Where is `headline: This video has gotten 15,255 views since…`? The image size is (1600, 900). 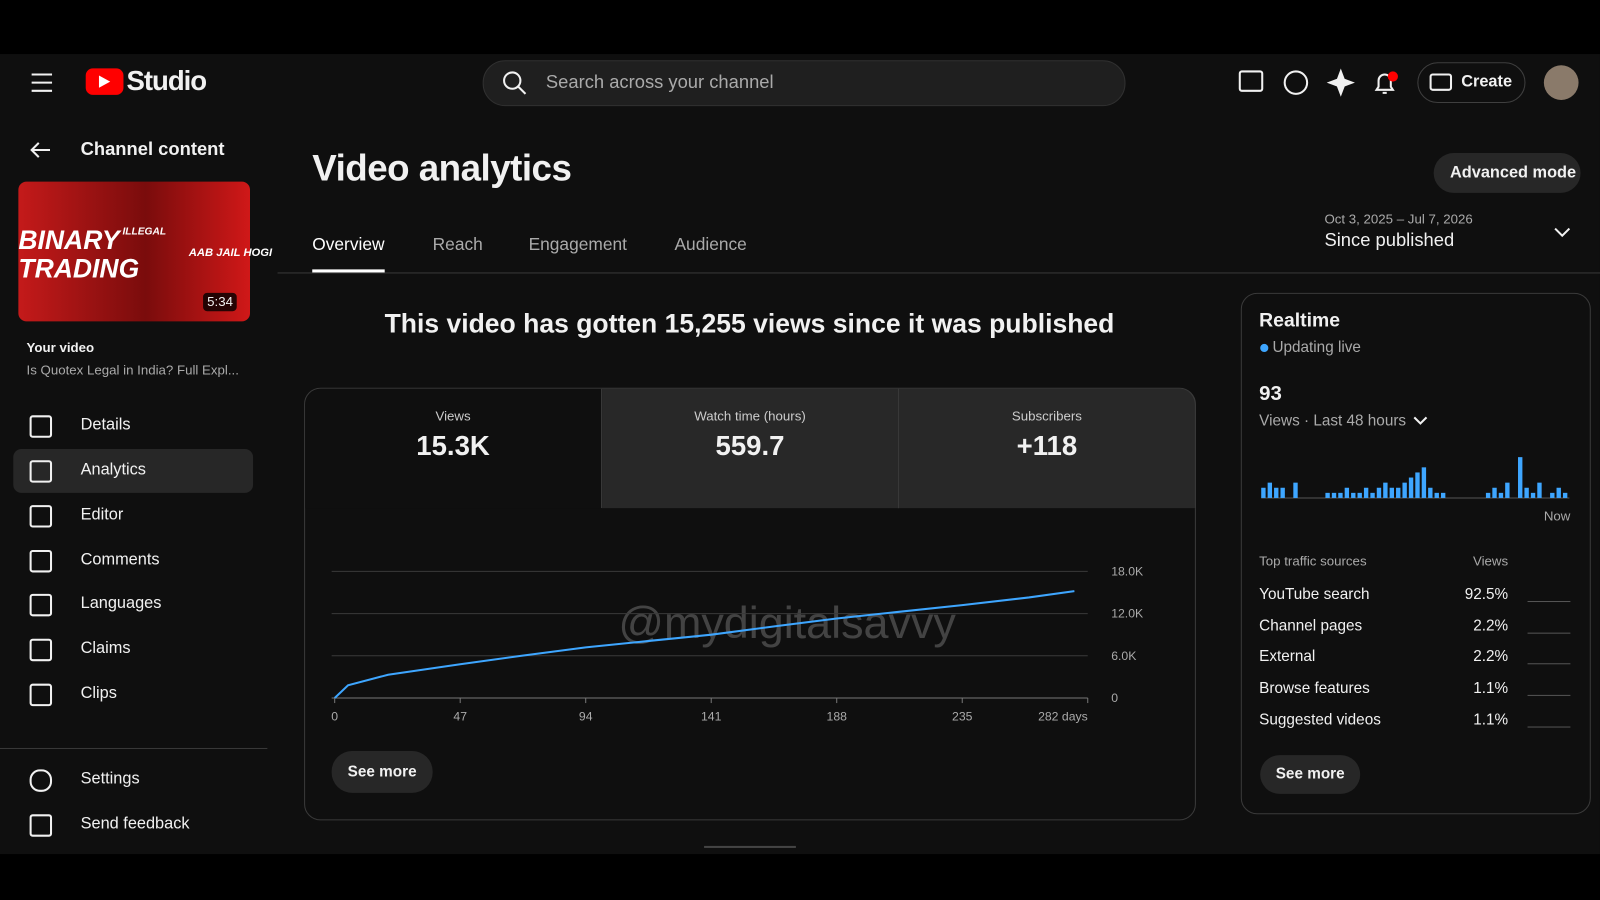
headline: This video has gotten 15,255 views since… is located at coordinates (749, 323).